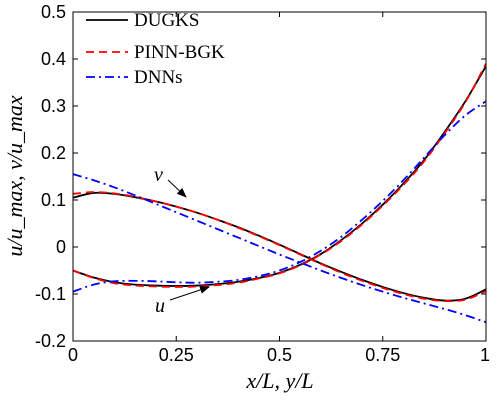  Describe the element at coordinates (485, 355) in the screenshot. I see `x-tick-label: 1` at that location.